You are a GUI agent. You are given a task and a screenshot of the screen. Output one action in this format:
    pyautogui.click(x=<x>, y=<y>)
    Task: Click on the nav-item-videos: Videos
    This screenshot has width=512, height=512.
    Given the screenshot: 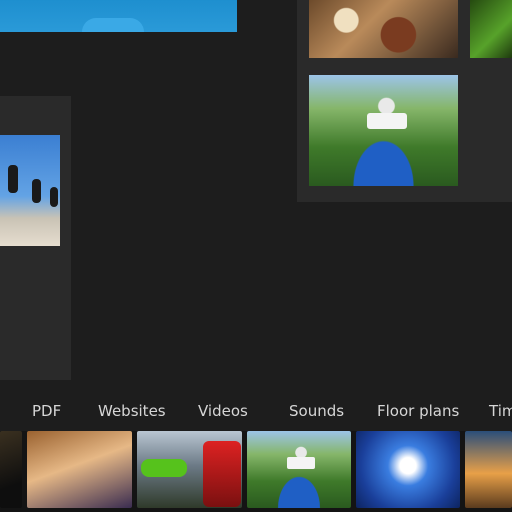 What is the action you would take?
    pyautogui.click(x=223, y=411)
    